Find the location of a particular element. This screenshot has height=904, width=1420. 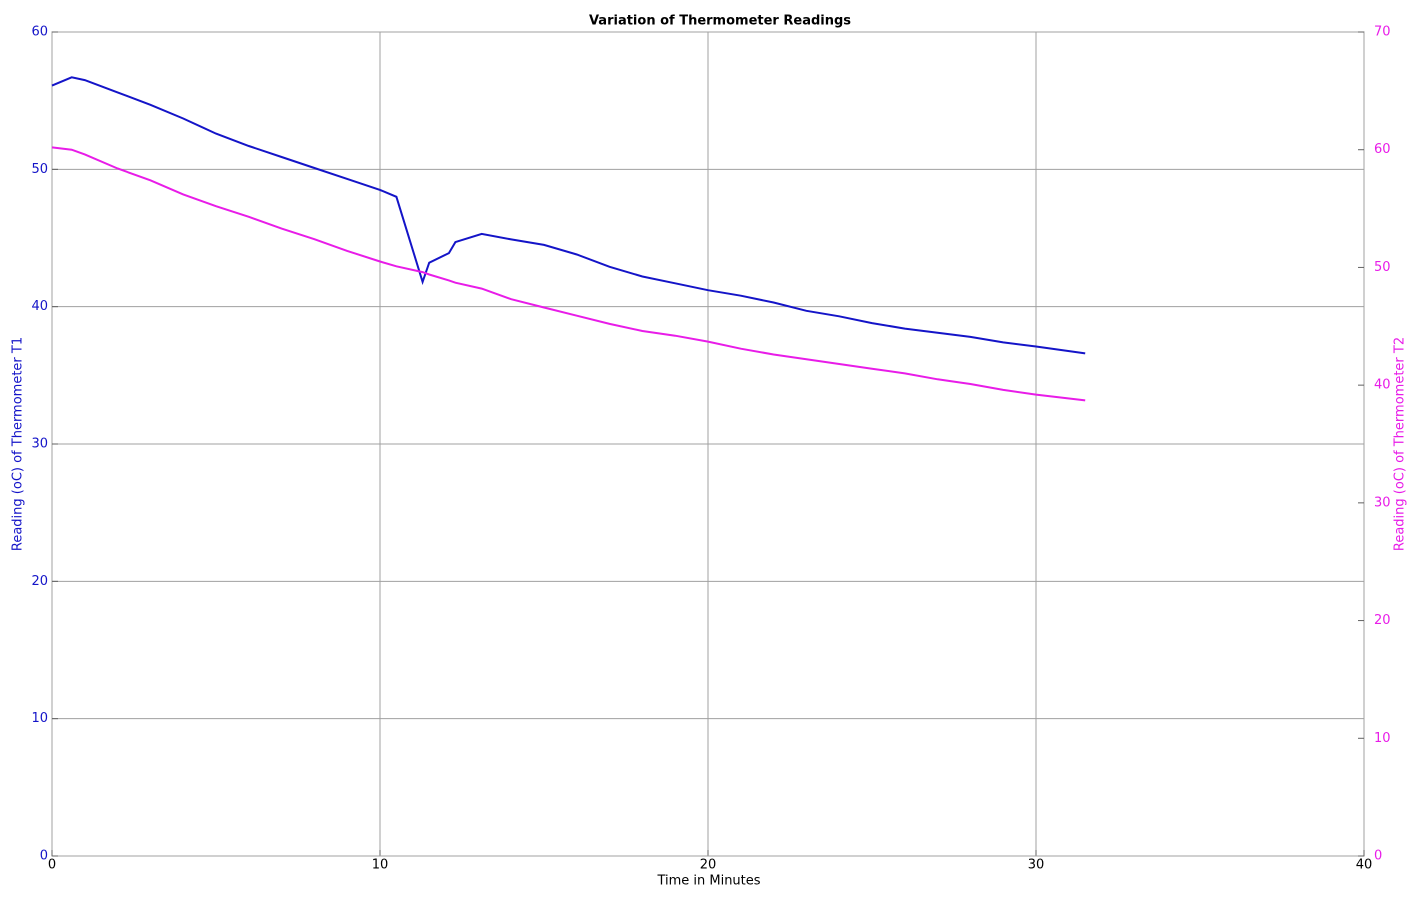

y2-tick-label: 60 is located at coordinates (1382, 149).